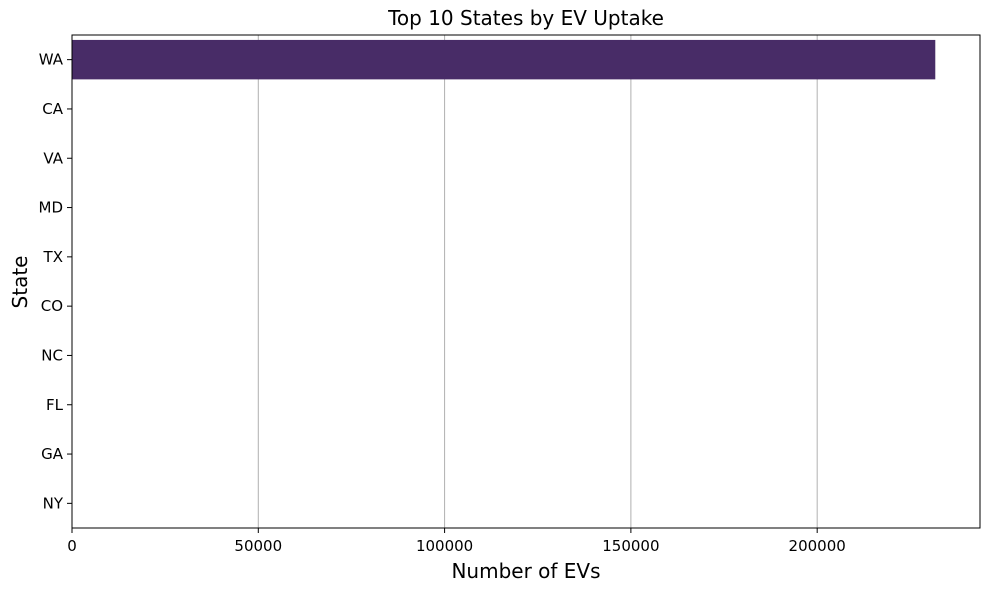 Image resolution: width=989 pixels, height=590 pixels. Describe the element at coordinates (51, 208) in the screenshot. I see `y-tick-label: MD` at that location.